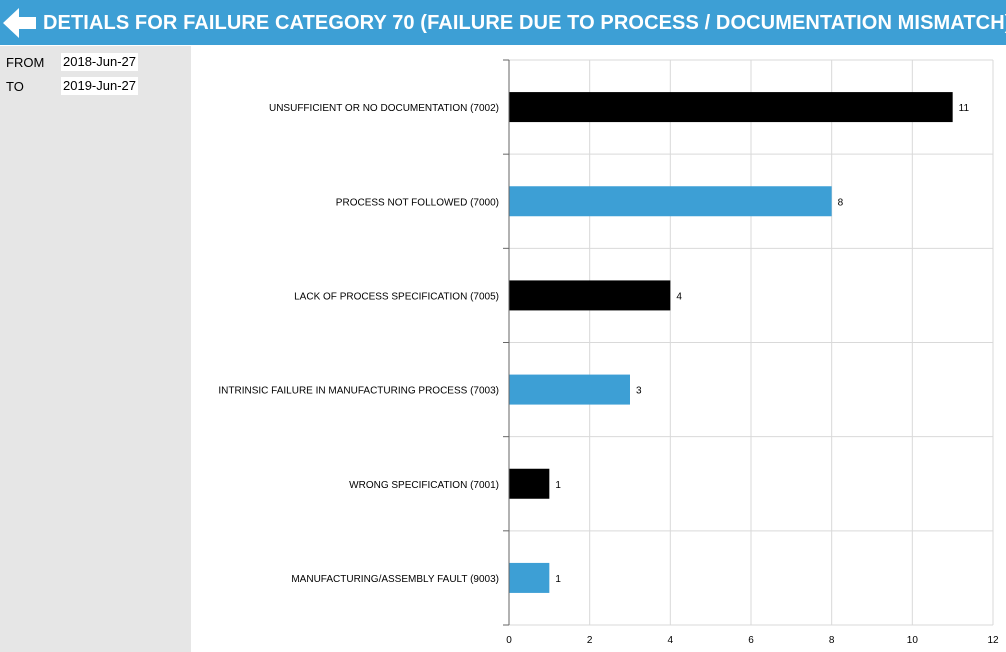  What do you see at coordinates (832, 640) in the screenshot?
I see `x-tick-label: 8` at bounding box center [832, 640].